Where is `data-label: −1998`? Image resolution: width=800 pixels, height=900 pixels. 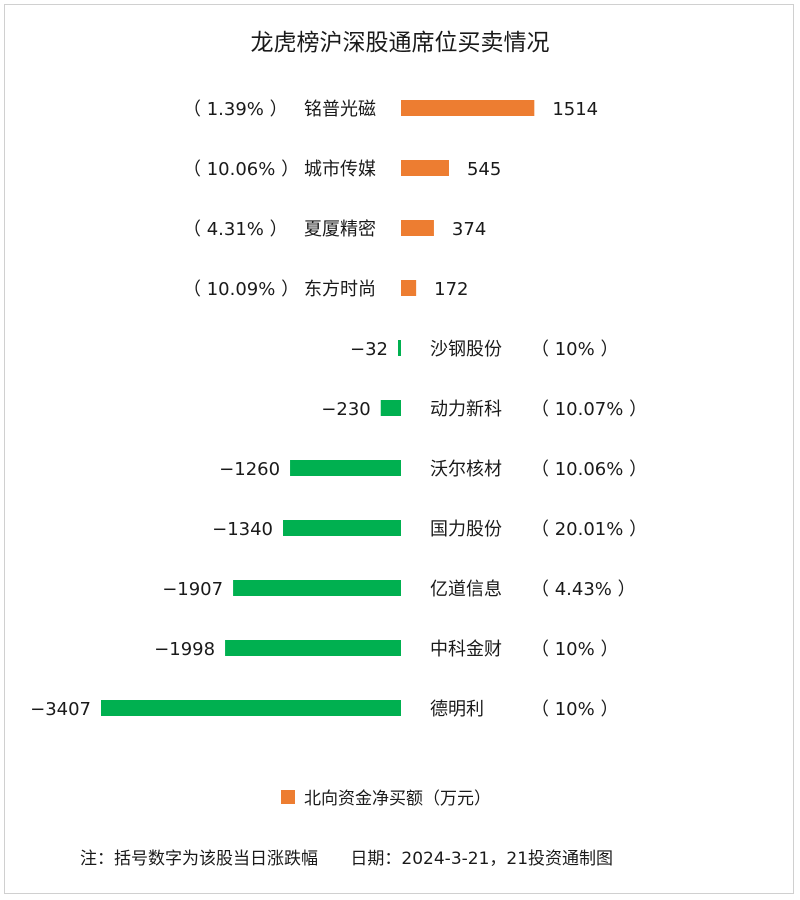
data-label: −1998 is located at coordinates (184, 649).